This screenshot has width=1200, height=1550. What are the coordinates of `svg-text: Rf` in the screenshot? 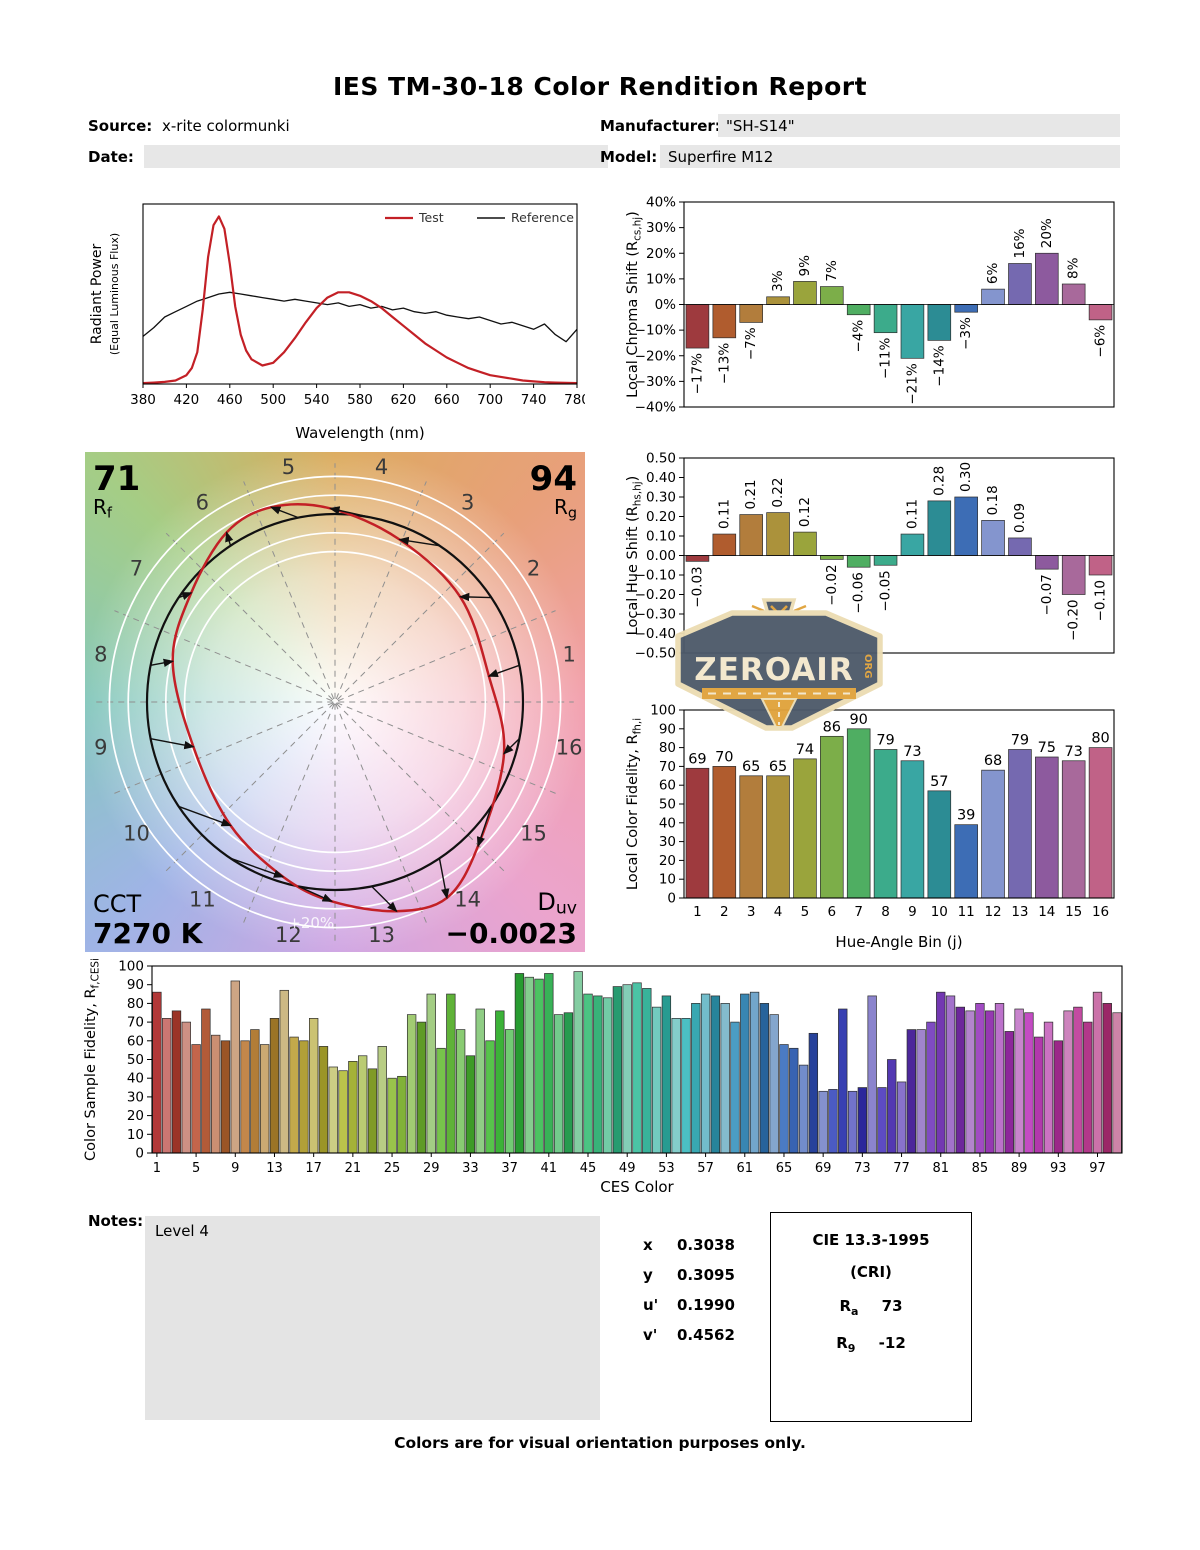 It's located at (103, 508).